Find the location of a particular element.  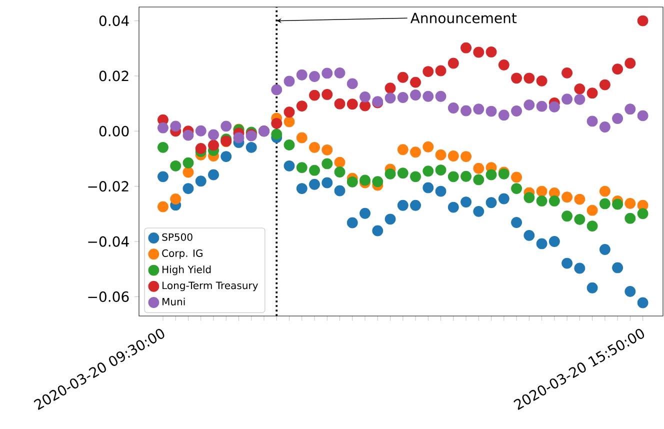

legend-label: Muni is located at coordinates (173, 302).